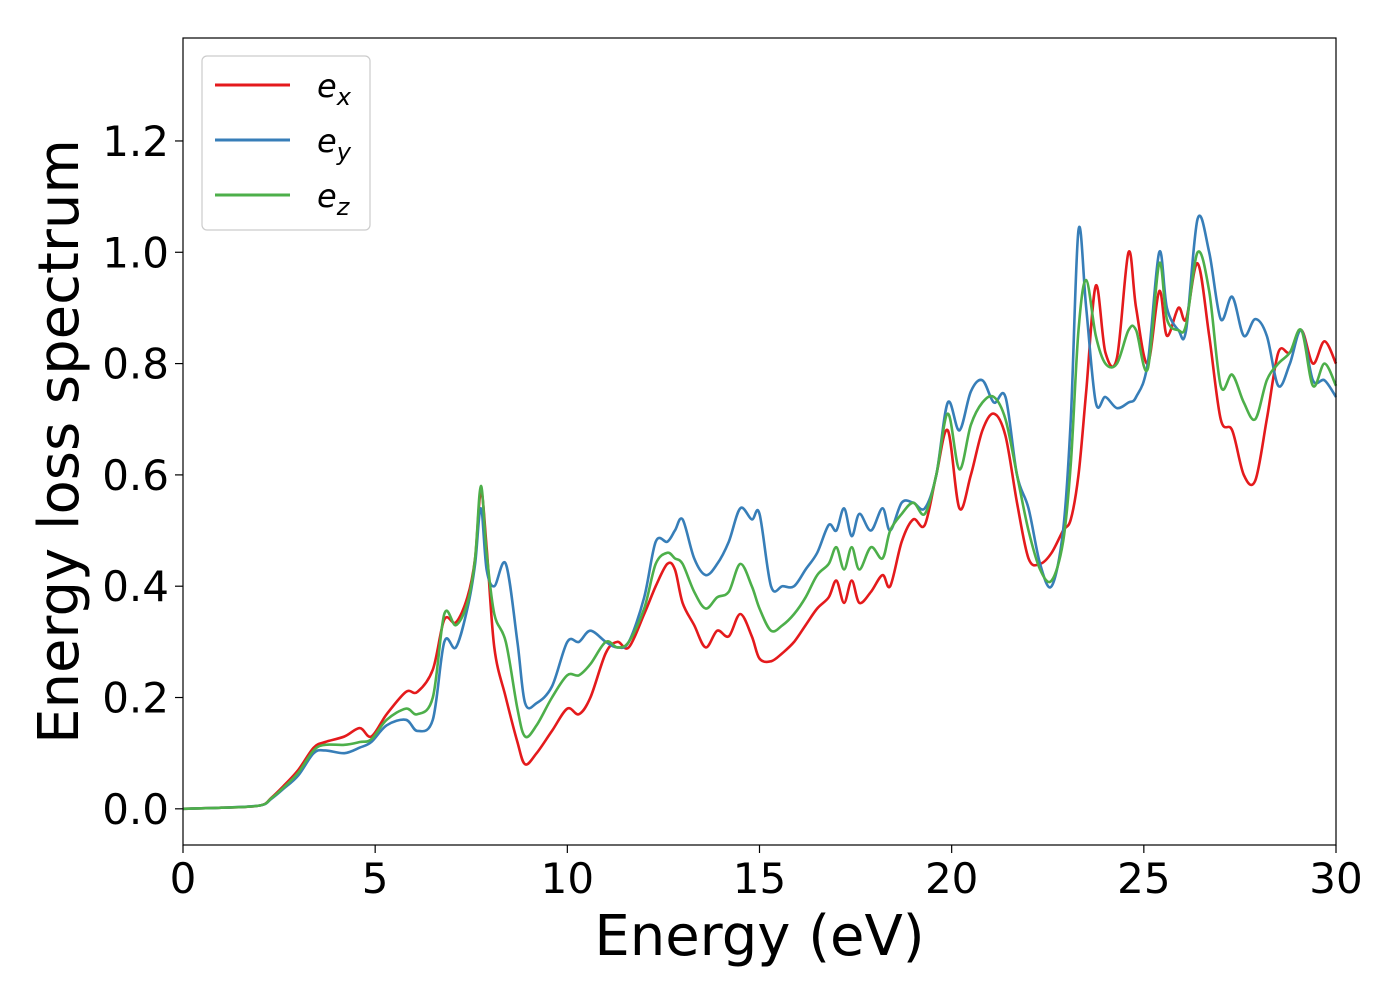 This screenshot has width=1400, height=1000. Describe the element at coordinates (283, 89) in the screenshot. I see `legend-item-x: ex` at that location.